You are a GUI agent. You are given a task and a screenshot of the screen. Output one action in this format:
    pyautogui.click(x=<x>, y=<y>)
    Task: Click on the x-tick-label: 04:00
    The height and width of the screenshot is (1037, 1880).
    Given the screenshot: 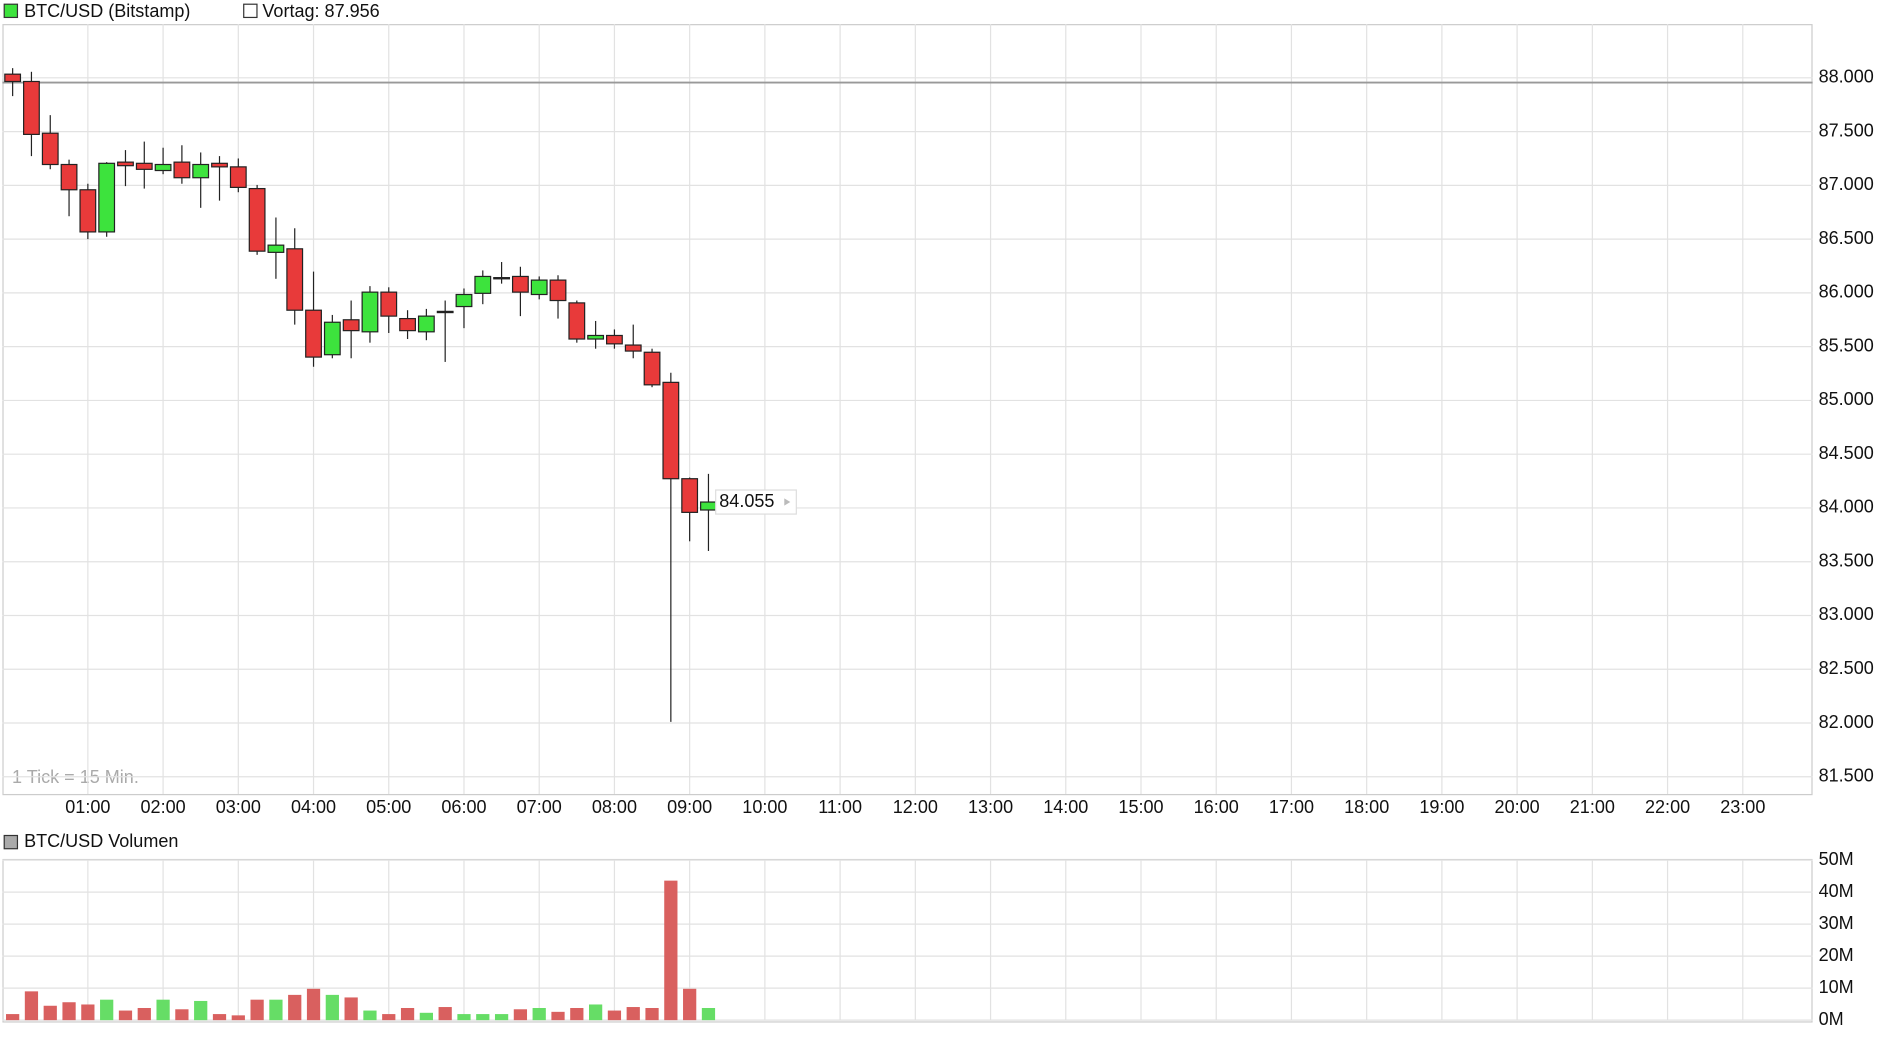 What is the action you would take?
    pyautogui.click(x=313, y=807)
    